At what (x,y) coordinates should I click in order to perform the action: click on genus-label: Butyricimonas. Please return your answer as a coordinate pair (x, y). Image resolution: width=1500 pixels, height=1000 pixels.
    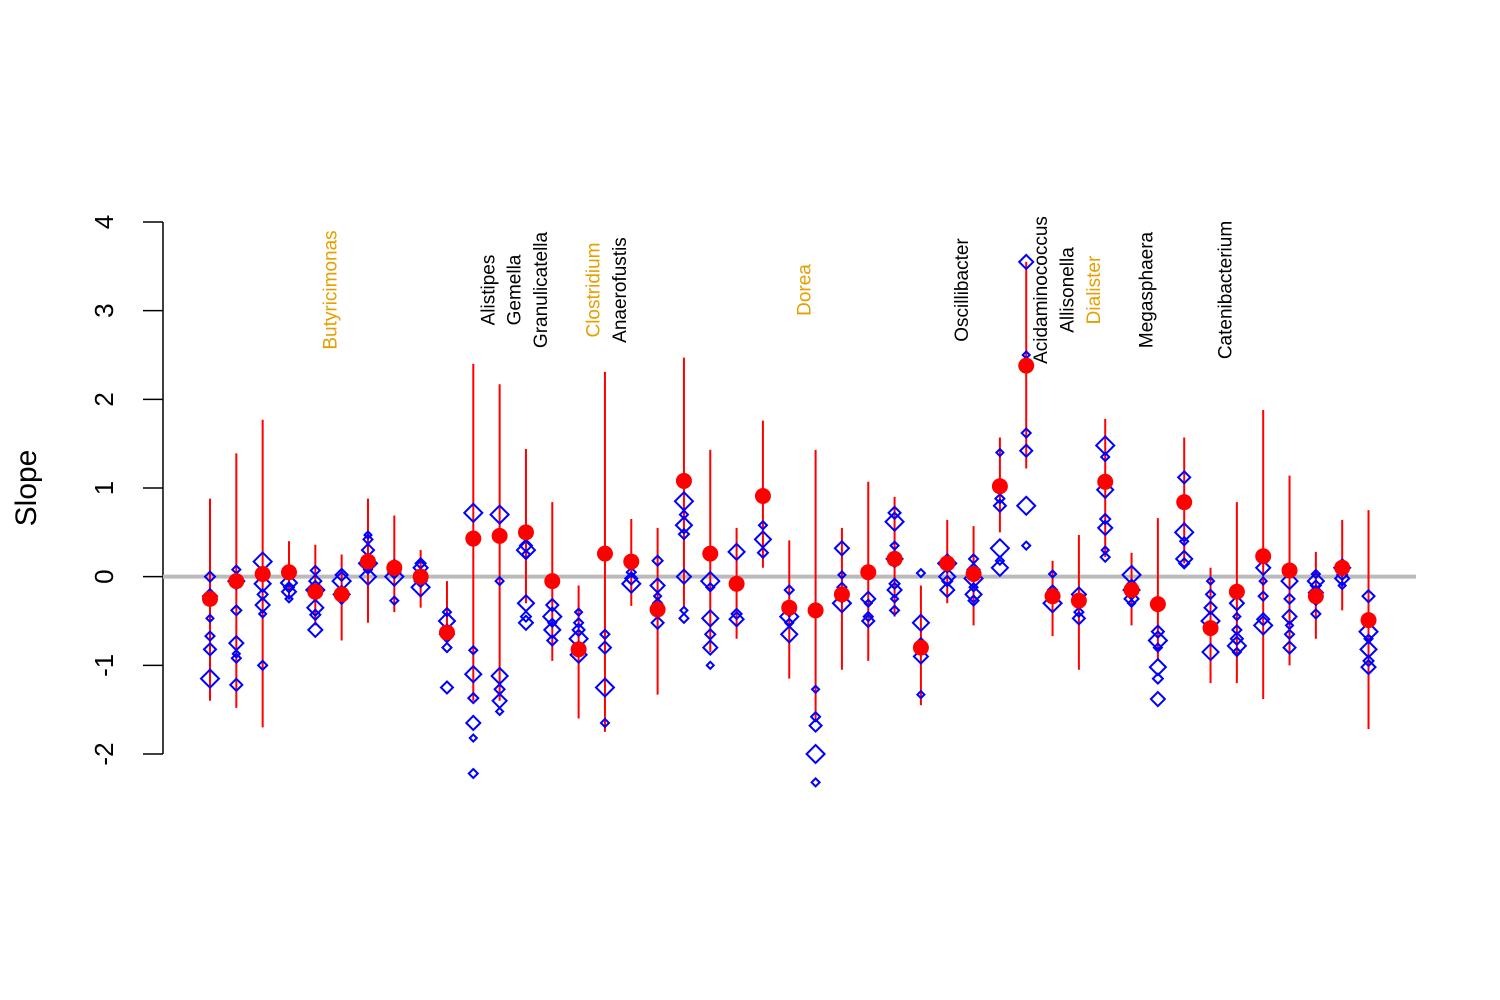
    Looking at the image, I should click on (330, 289).